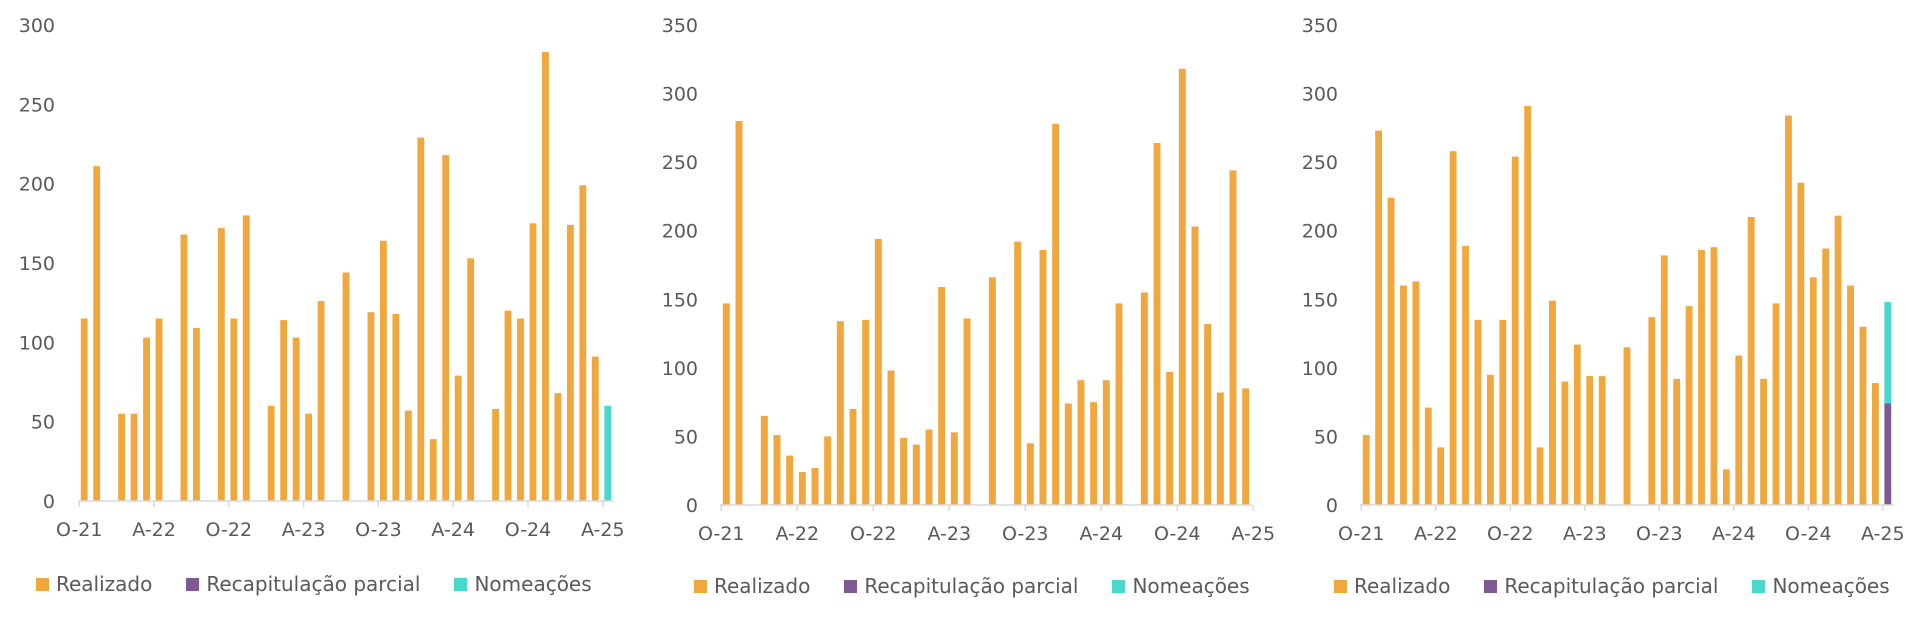  I want to click on legend-swatch-realizado, so click(1340, 586).